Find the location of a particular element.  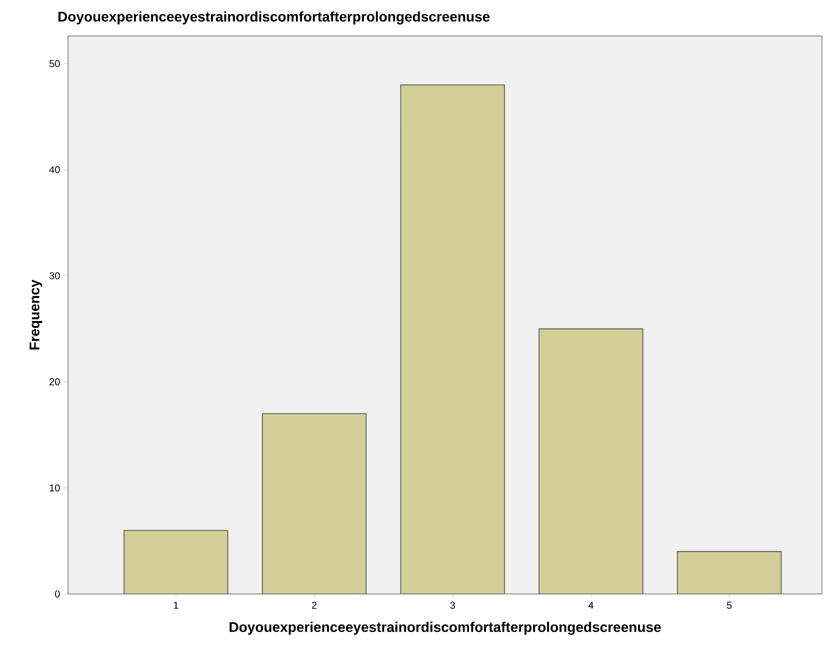

y-tick-label: 0 is located at coordinates (57, 594).